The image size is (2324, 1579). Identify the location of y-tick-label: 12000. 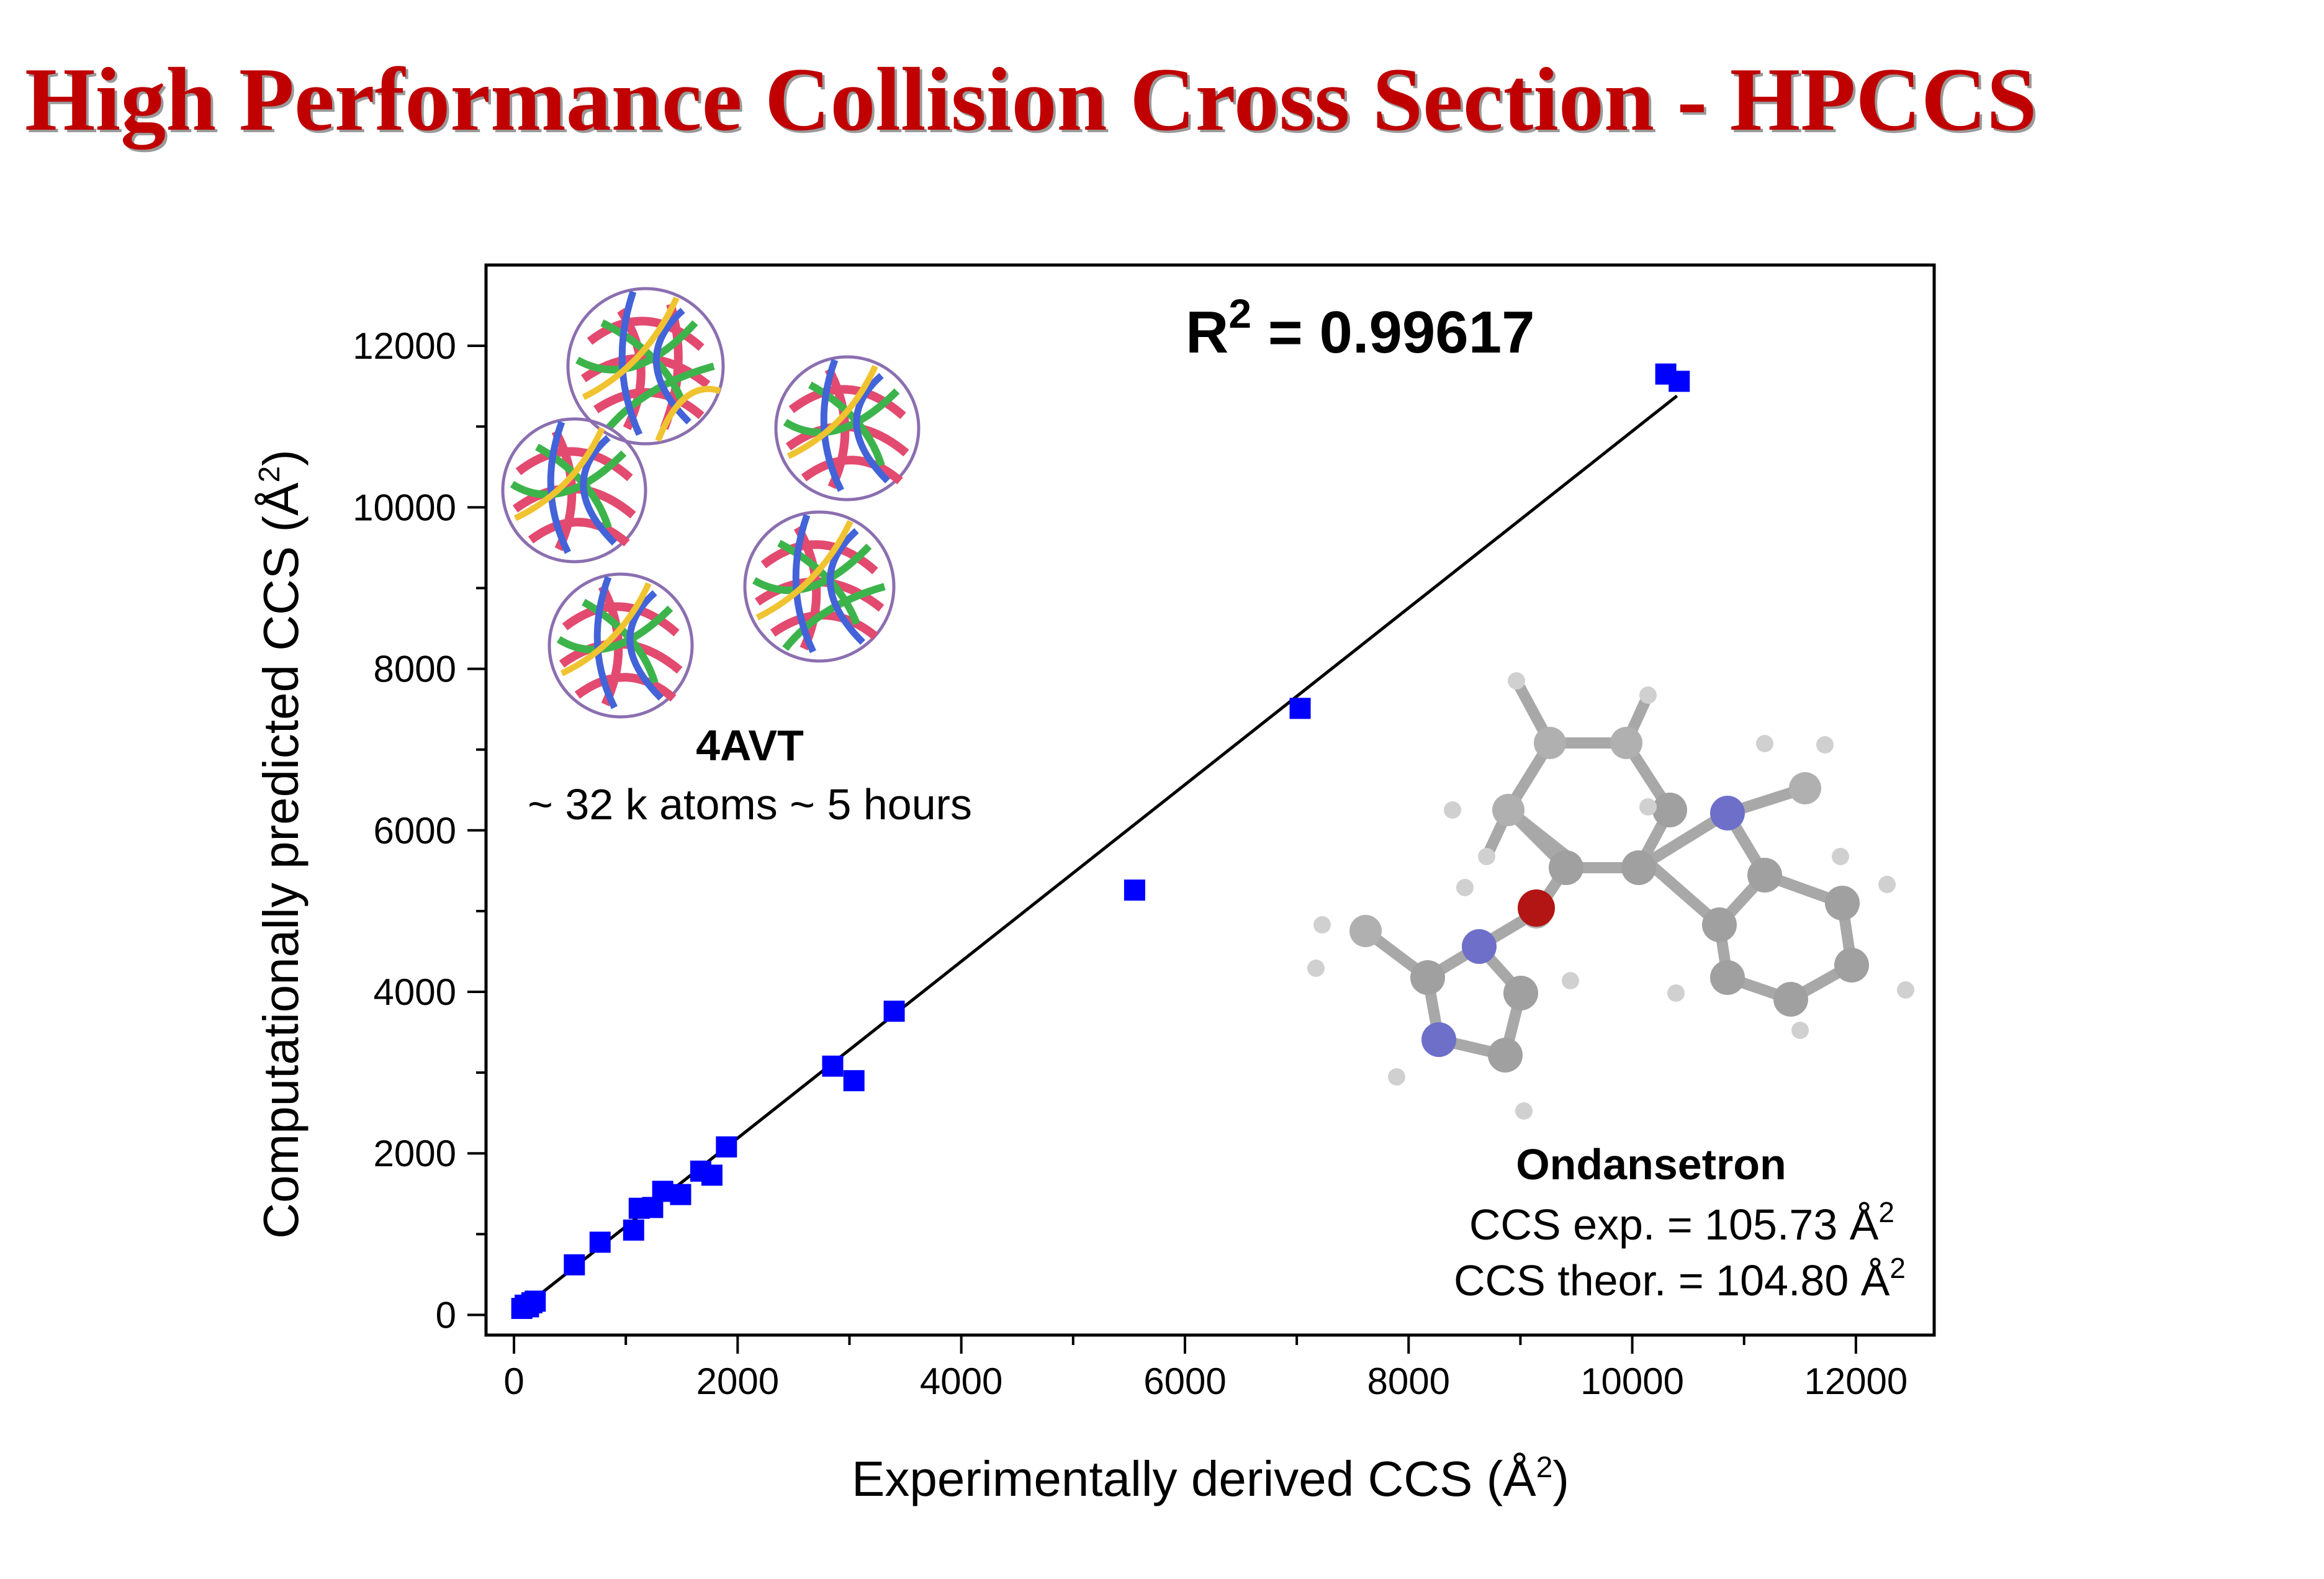
(404, 346).